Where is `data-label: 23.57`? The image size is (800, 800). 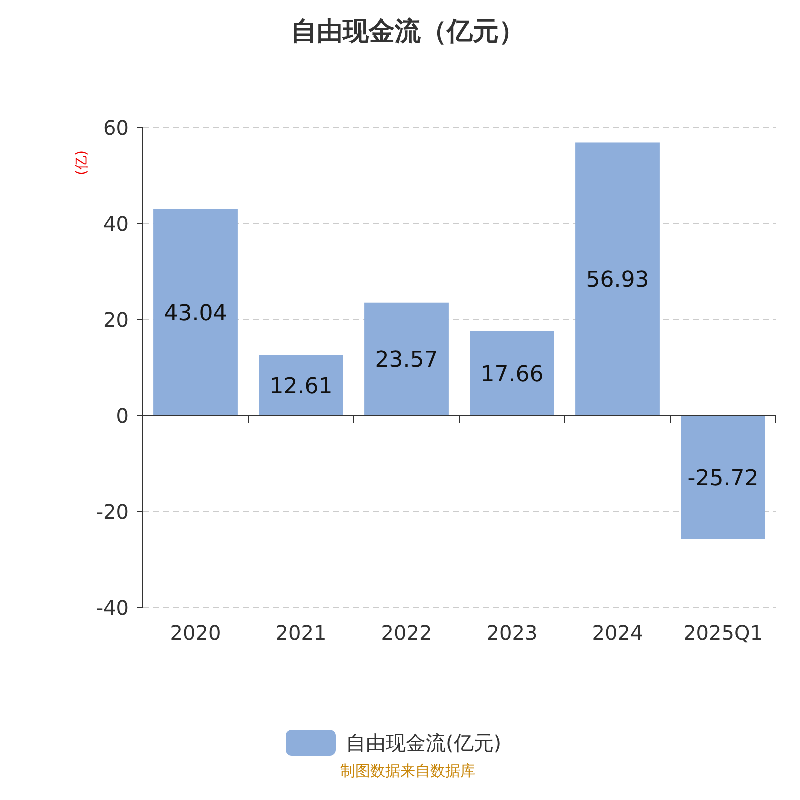 data-label: 23.57 is located at coordinates (406, 361).